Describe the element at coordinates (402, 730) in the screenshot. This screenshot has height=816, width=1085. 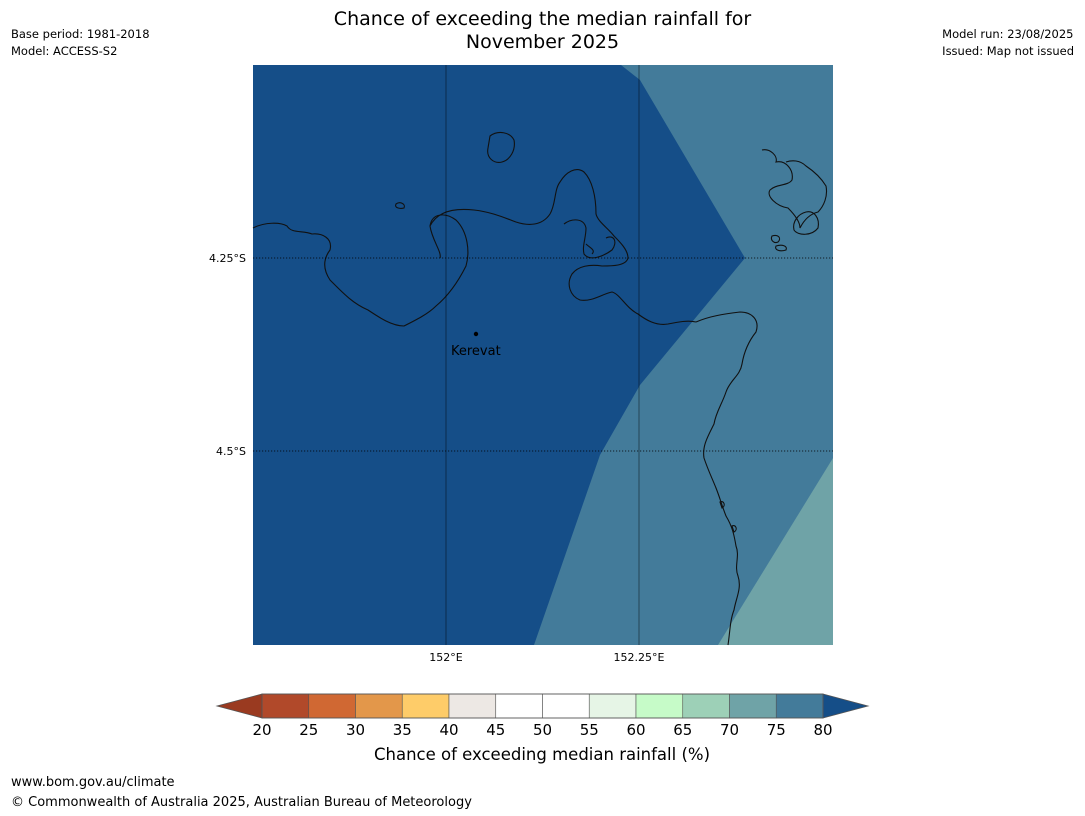
I see `colorbar-tick-label: 35` at that location.